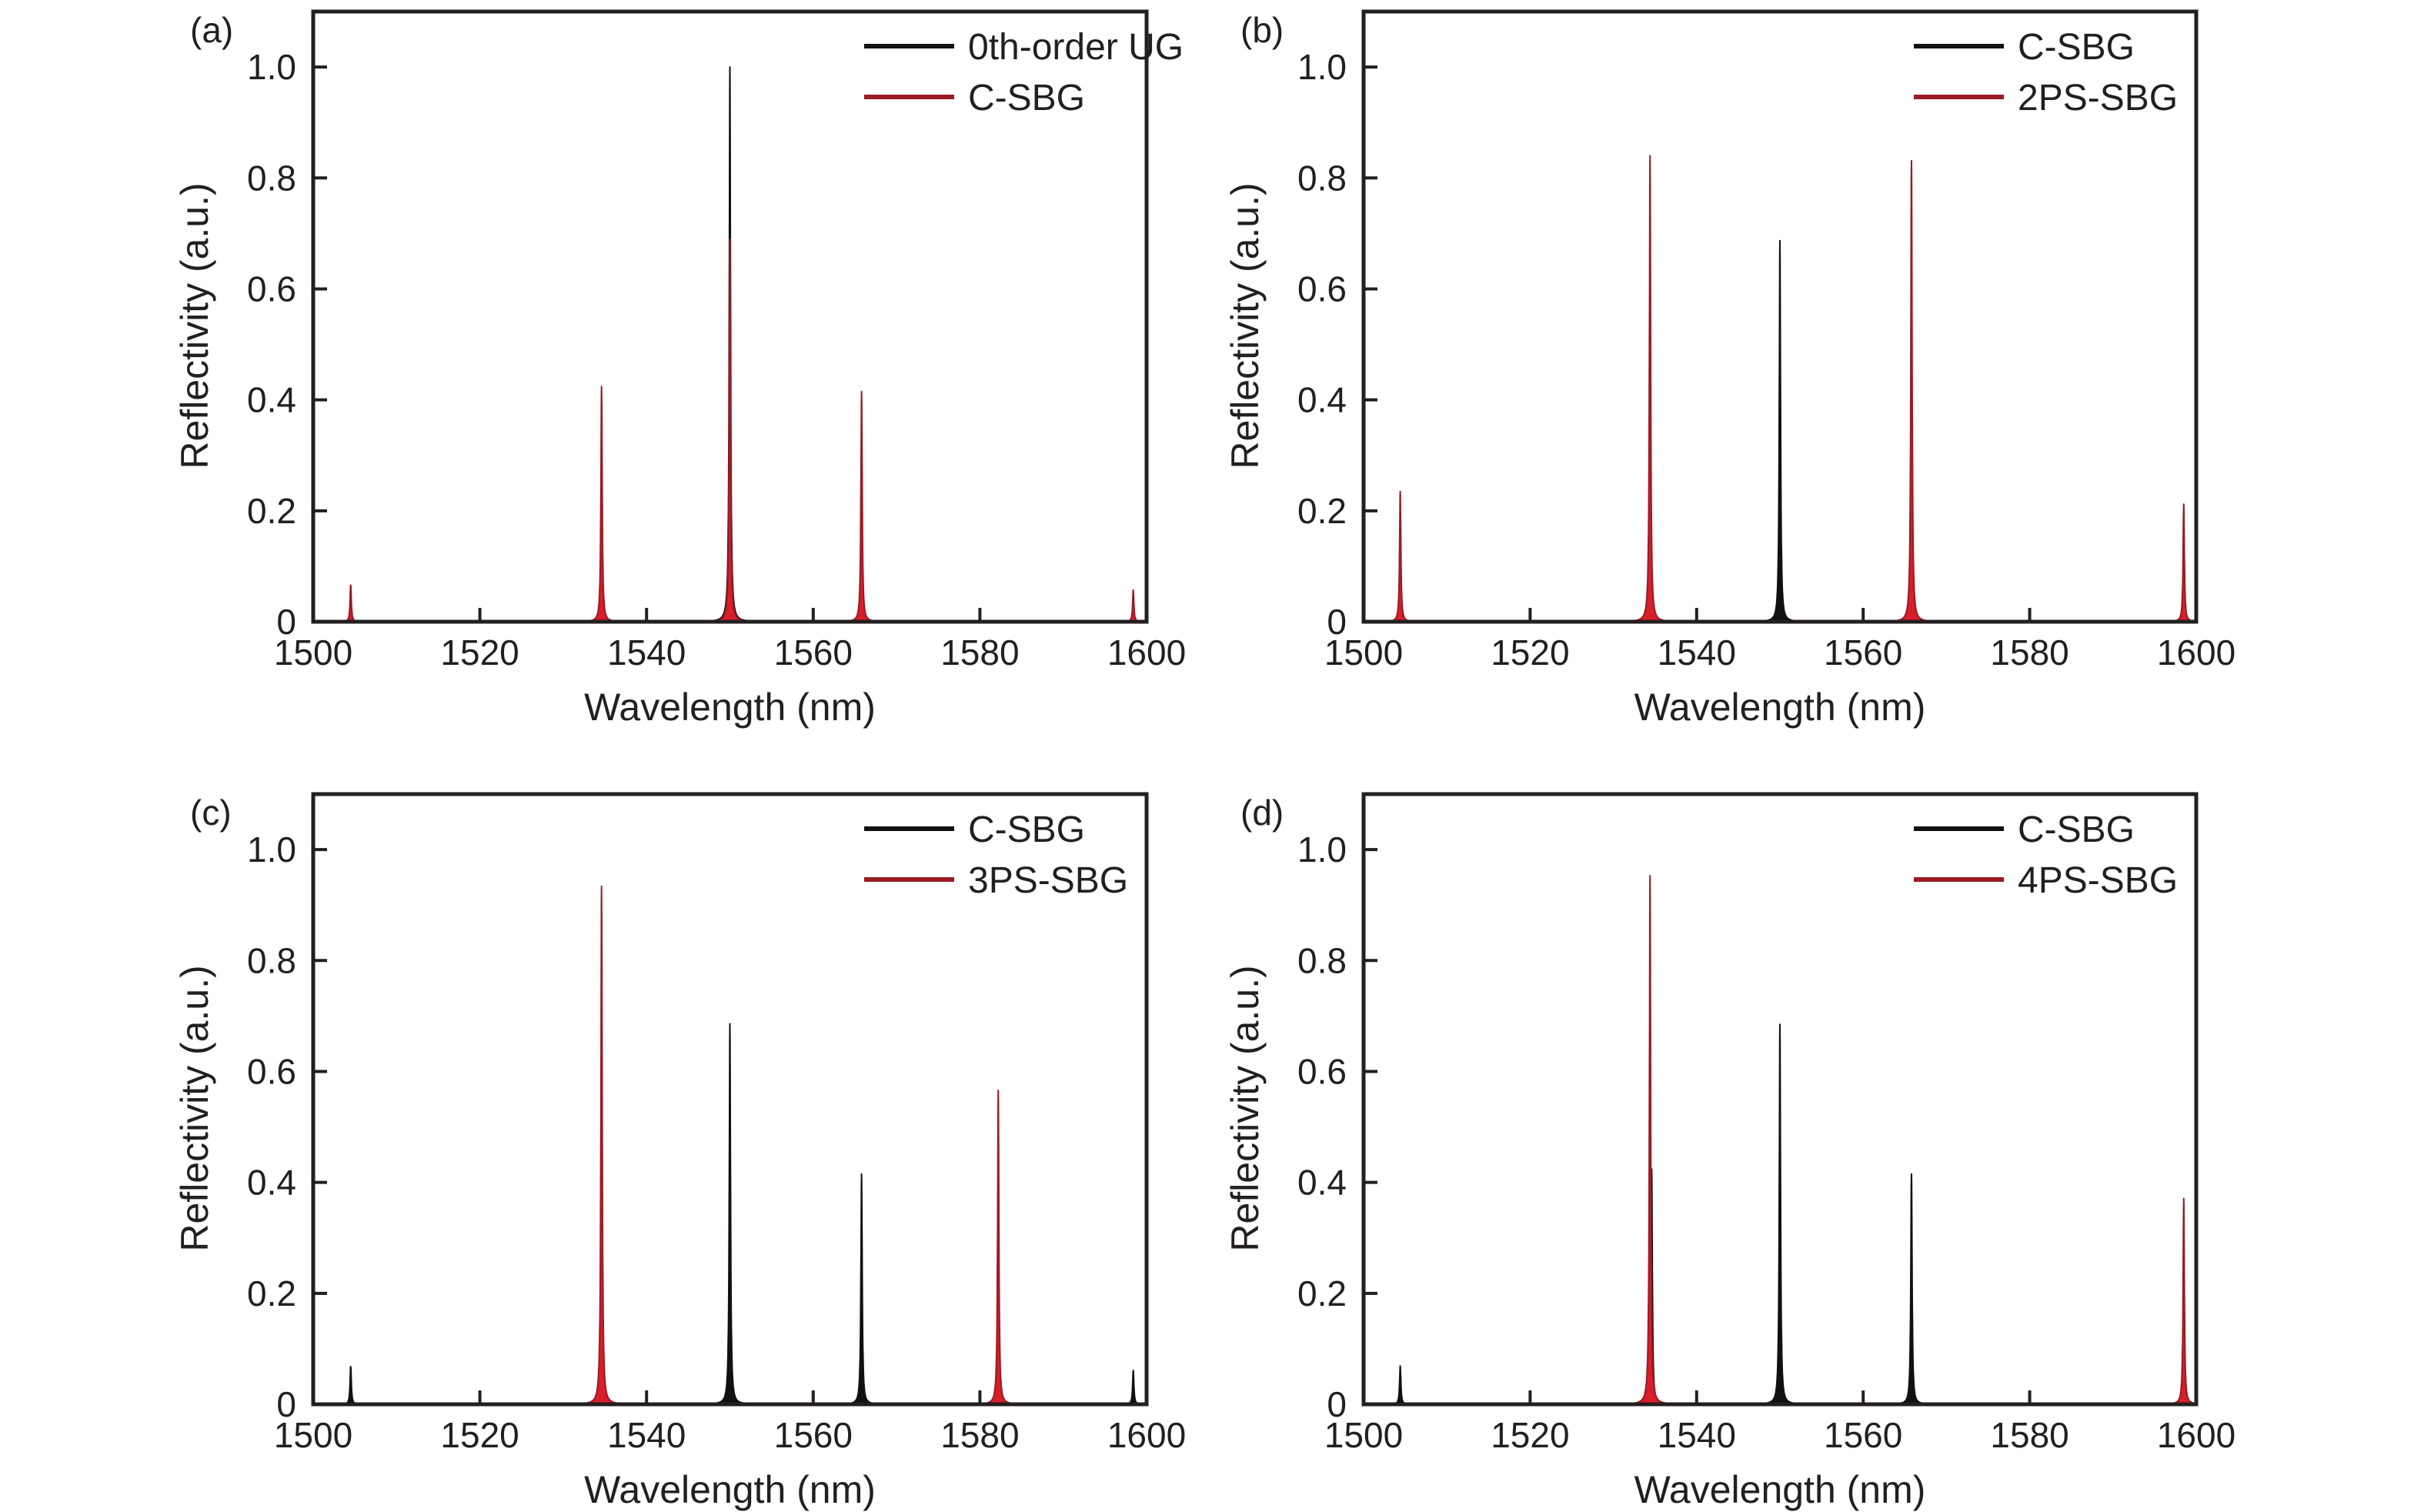 Image resolution: width=2424 pixels, height=1512 pixels. What do you see at coordinates (800, 1144) in the screenshot?
I see `series-3ps-sbg` at bounding box center [800, 1144].